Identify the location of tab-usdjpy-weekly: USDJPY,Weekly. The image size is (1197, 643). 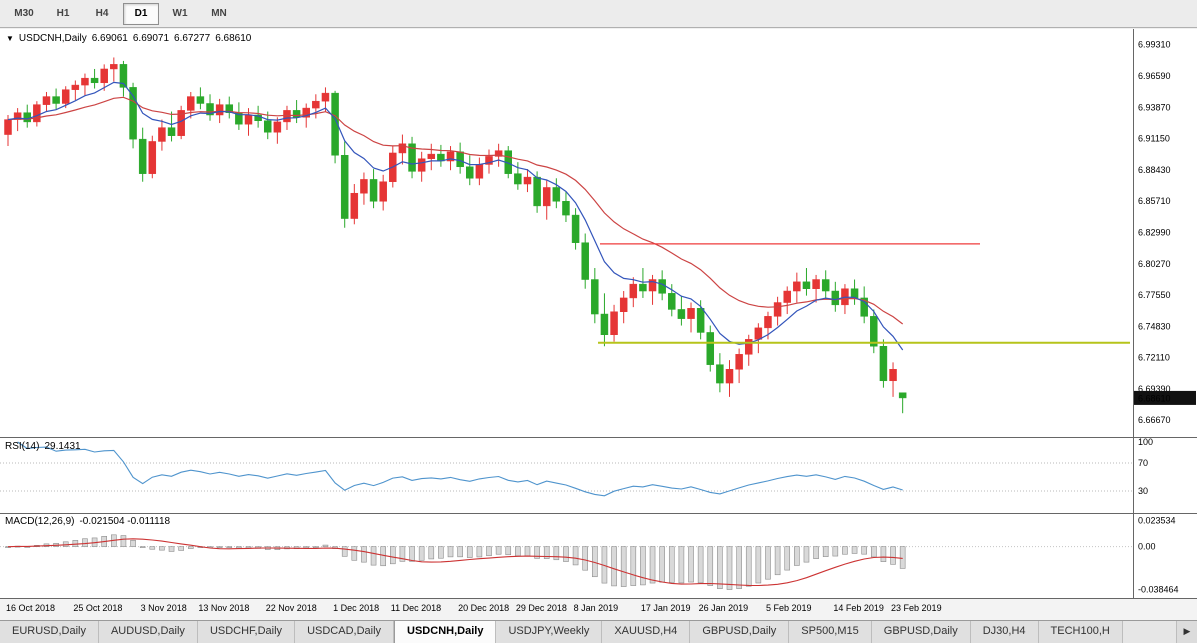
(549, 632).